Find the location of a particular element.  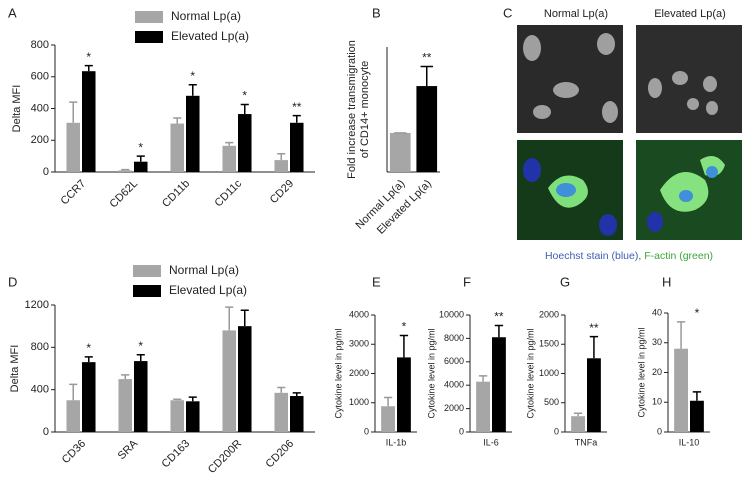

y-tick-label: 1000 is located at coordinates (549, 373).